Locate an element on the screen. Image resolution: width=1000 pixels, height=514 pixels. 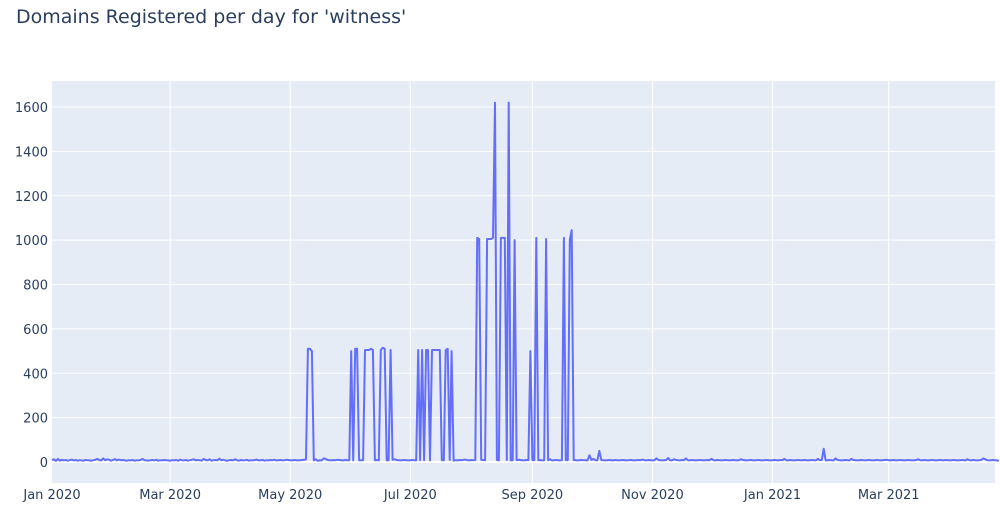
x-tick-label: Mar 2020 is located at coordinates (170, 495).